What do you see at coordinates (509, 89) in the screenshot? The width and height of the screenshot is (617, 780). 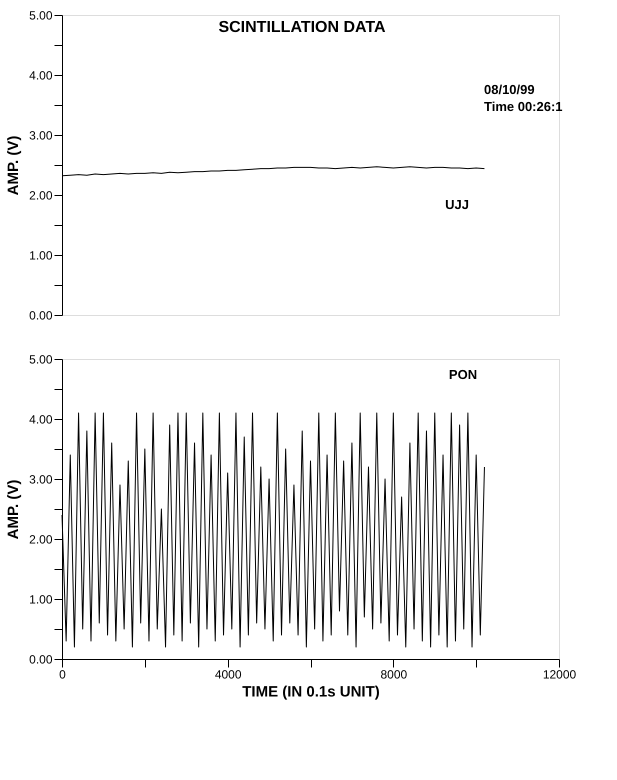 I see `annotation: 08/10/99` at bounding box center [509, 89].